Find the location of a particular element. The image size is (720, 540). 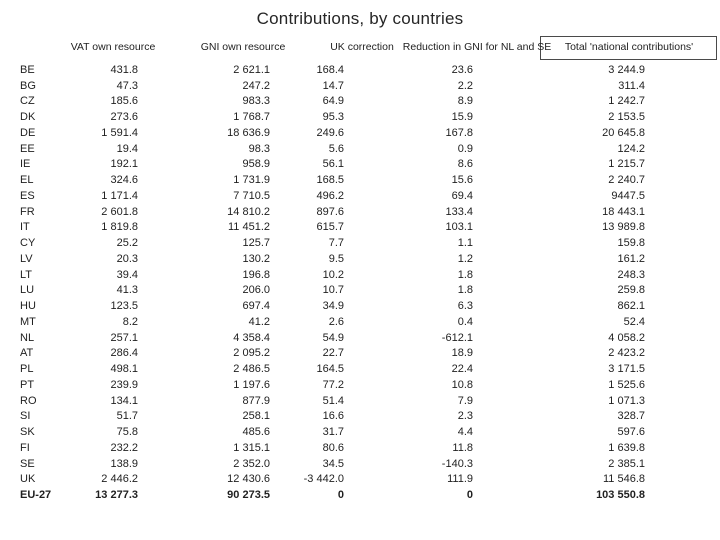

vat-own-resource-cell: 47.3 is located at coordinates (127, 85).